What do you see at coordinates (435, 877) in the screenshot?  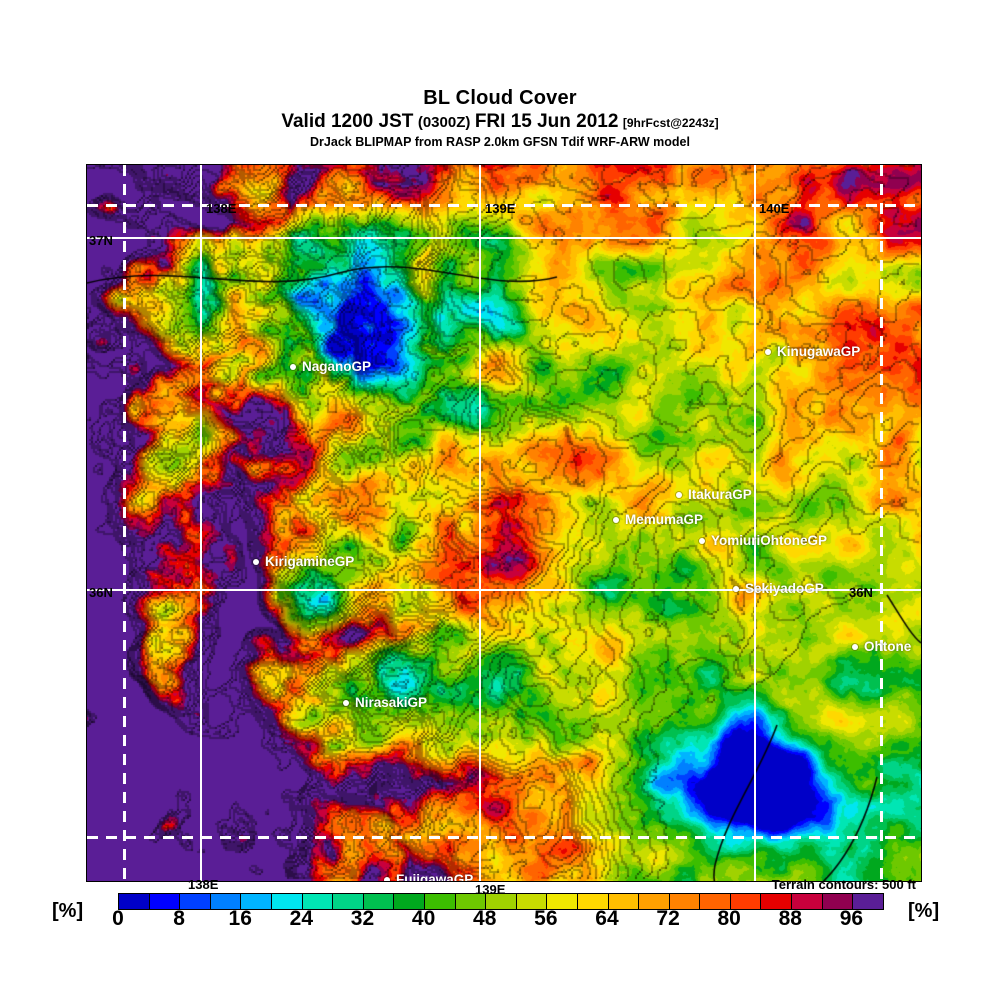 I see `station-label: FujigawaGP` at bounding box center [435, 877].